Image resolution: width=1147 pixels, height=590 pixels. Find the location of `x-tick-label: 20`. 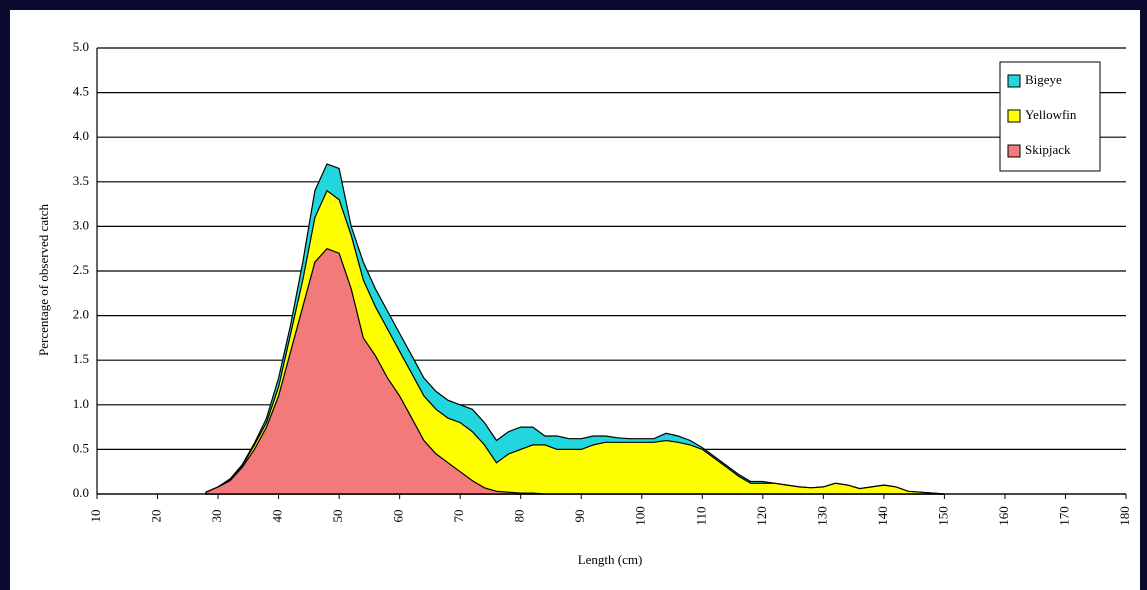

x-tick-label: 20 is located at coordinates (156, 516).